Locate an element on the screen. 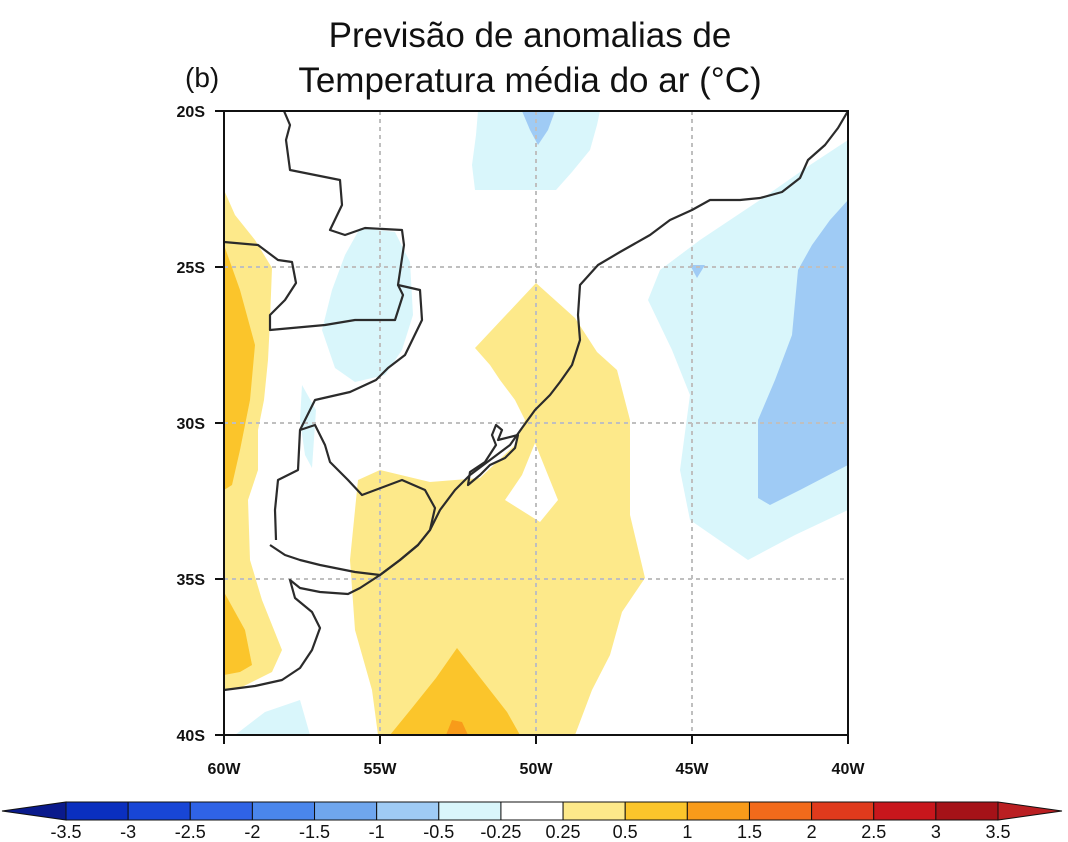 This screenshot has width=1068, height=842. border-line-west is located at coordinates (314, 286).